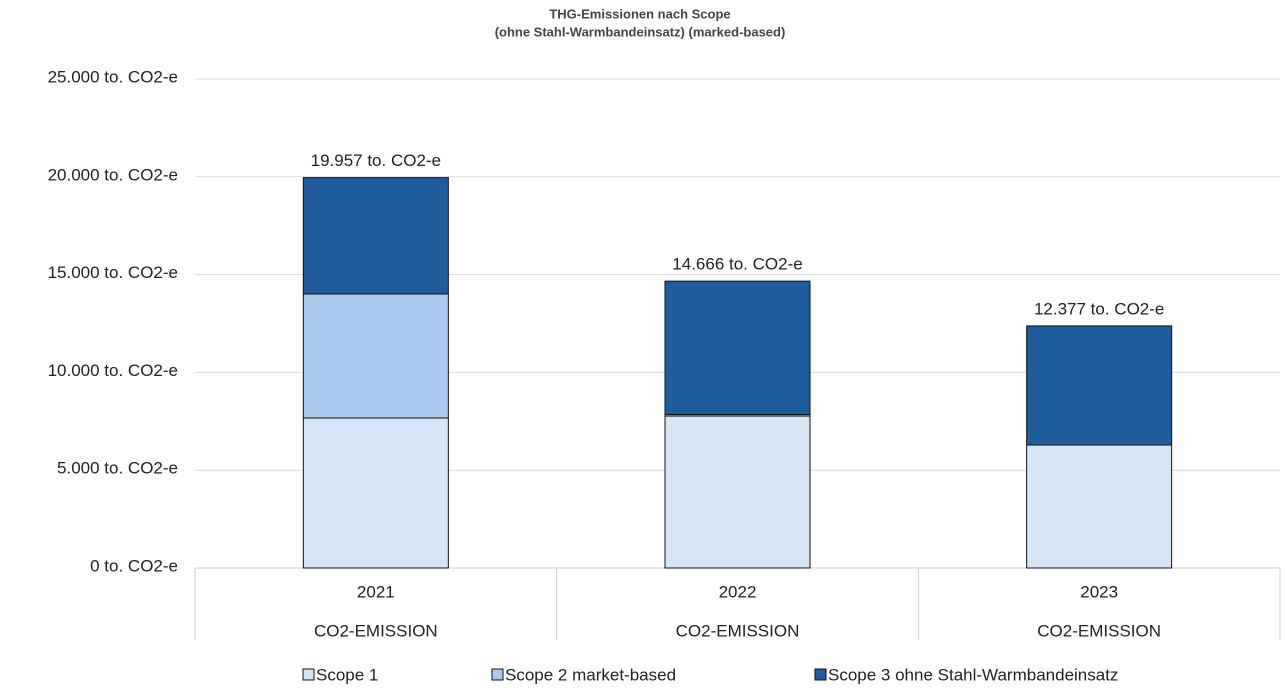 This screenshot has height=691, width=1285. Describe the element at coordinates (737, 264) in the screenshot. I see `total-label: 14.666 to. CO2-e` at that location.